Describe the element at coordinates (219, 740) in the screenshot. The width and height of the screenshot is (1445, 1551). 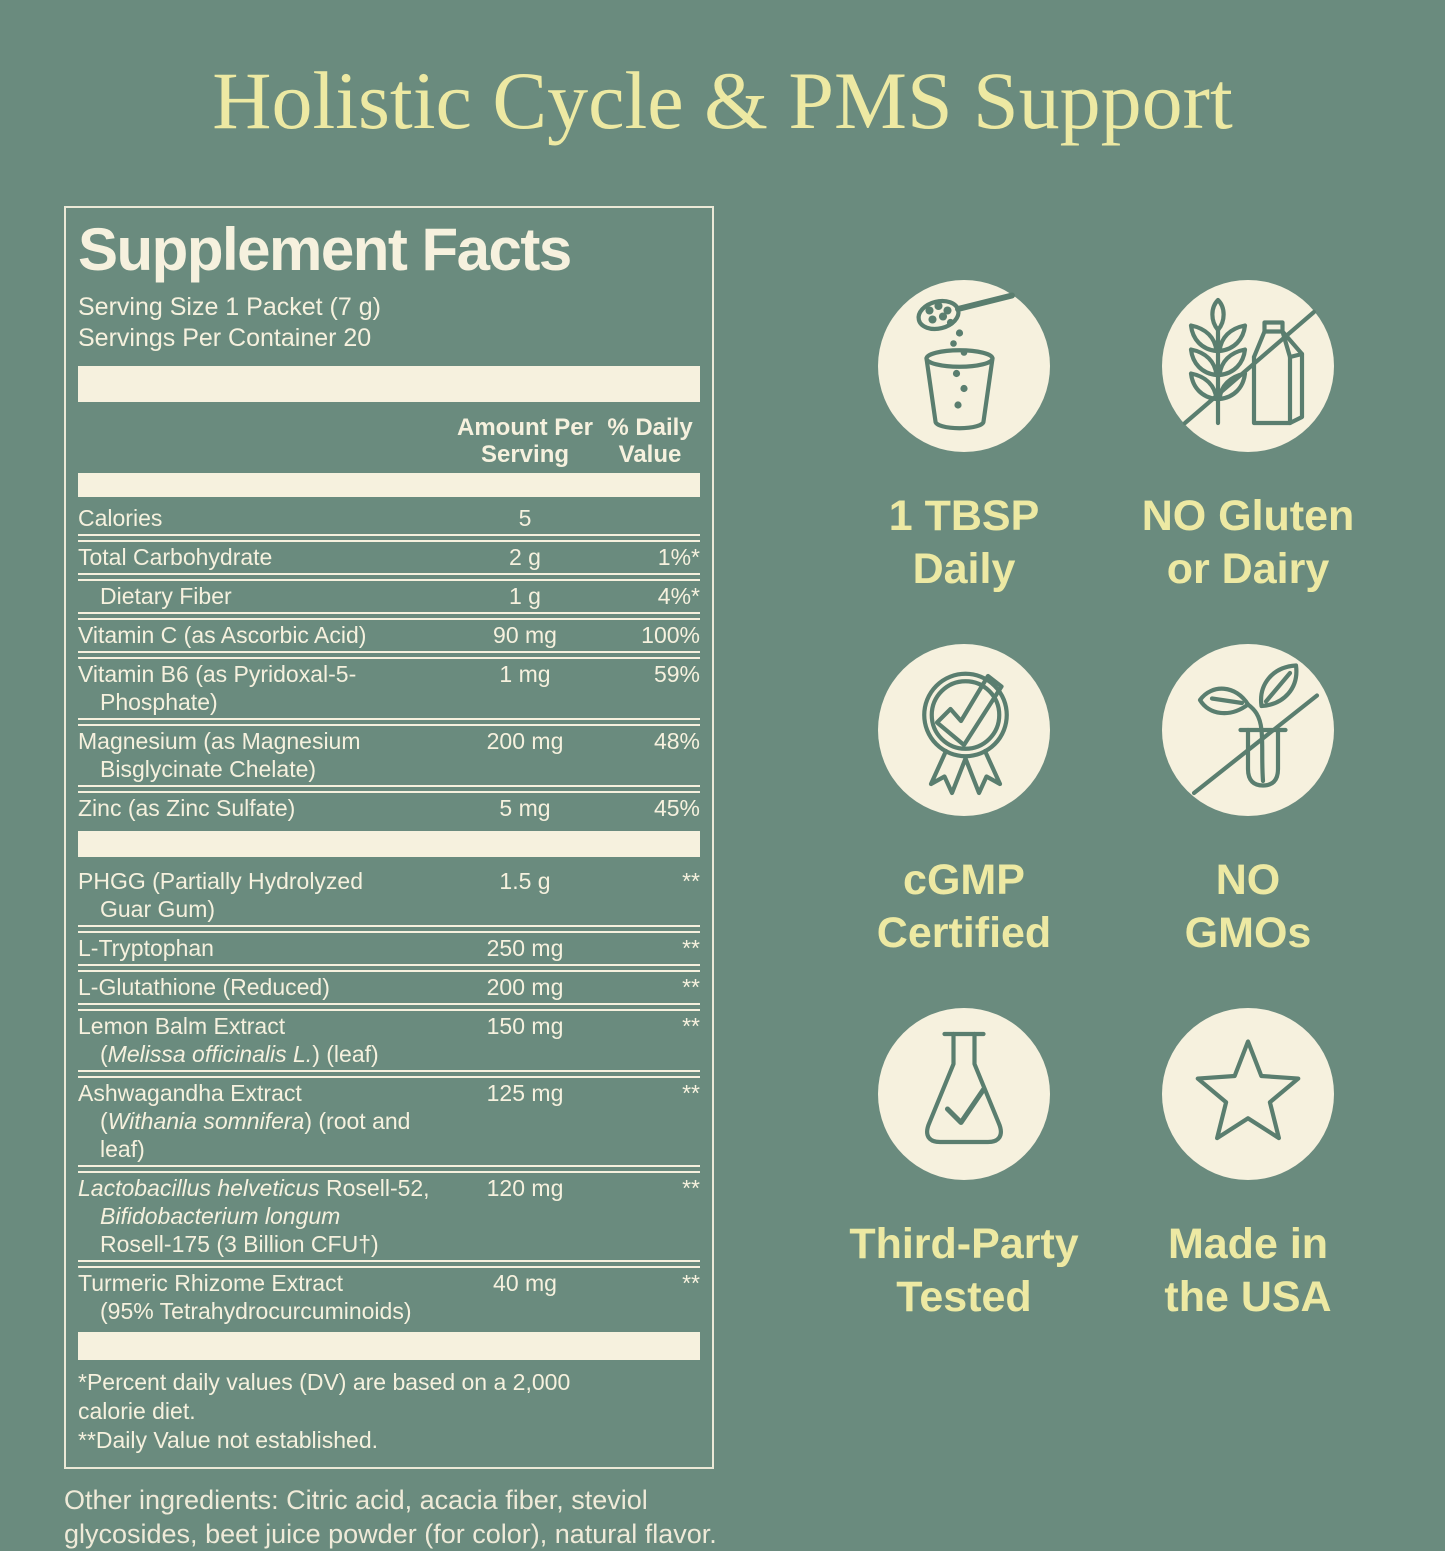
I see `ingredient-name-text: Magnesium (as Magnesium` at that location.